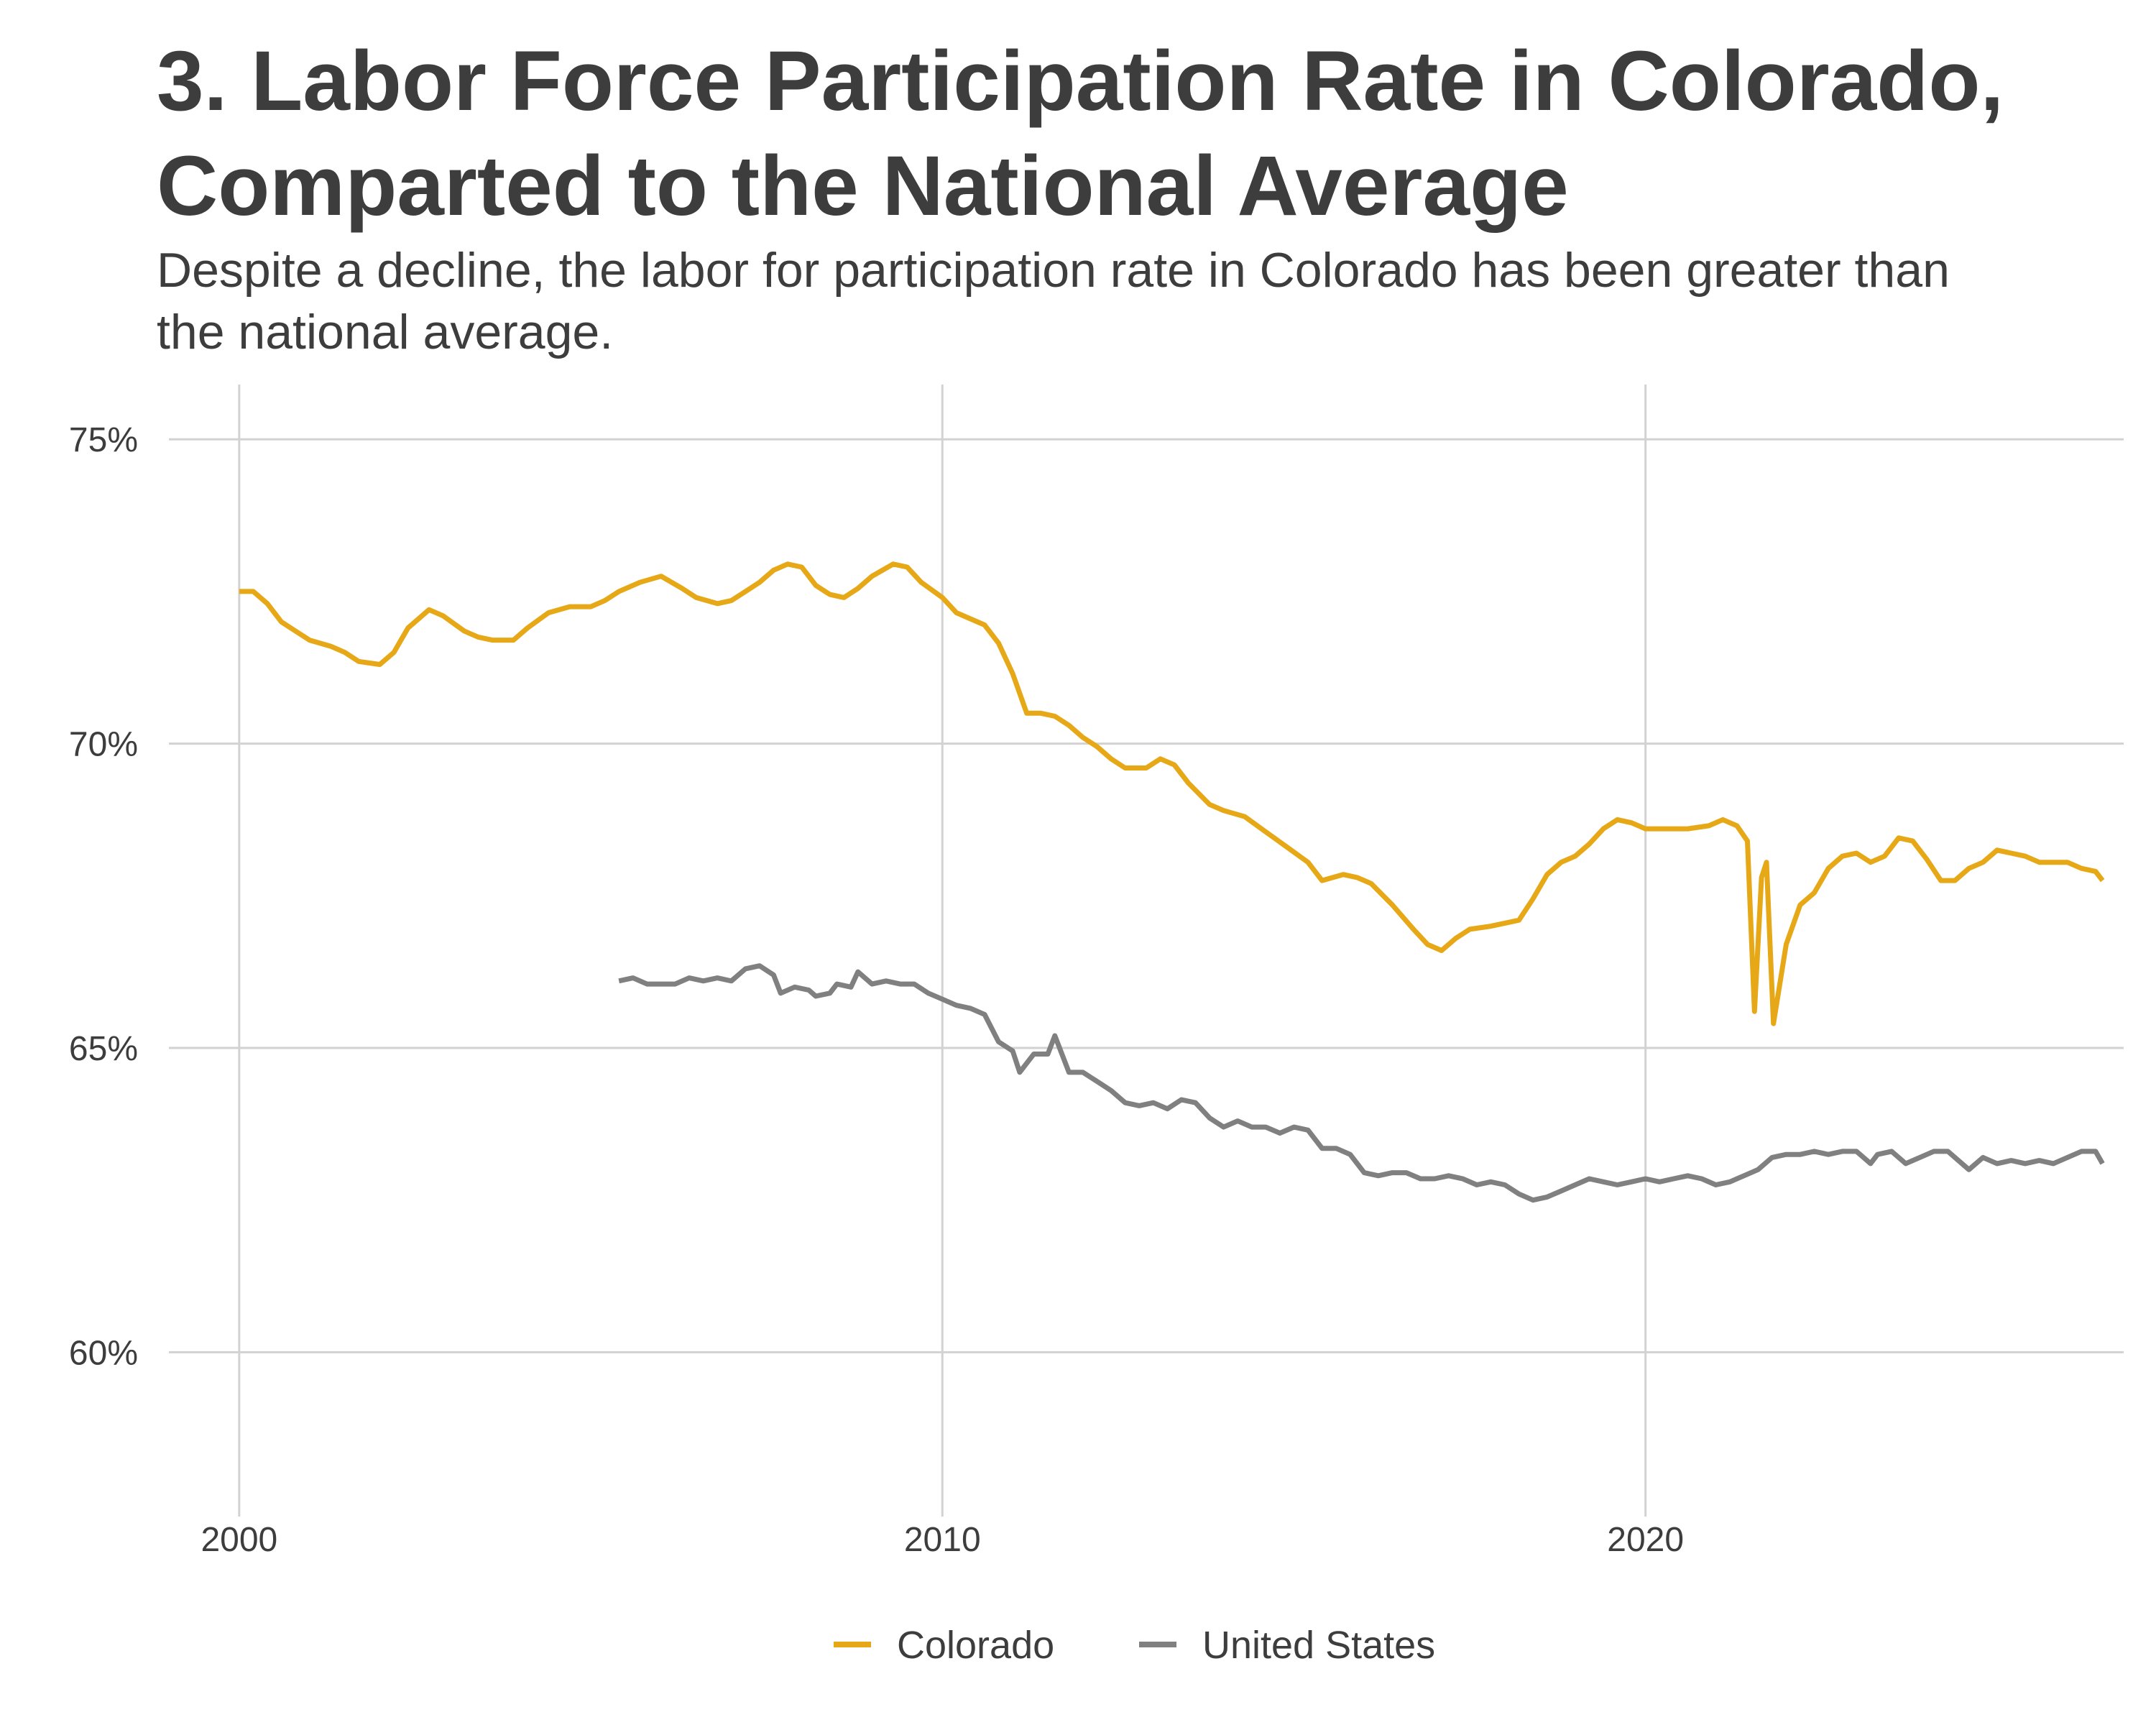 This screenshot has height=1725, width=2156. Describe the element at coordinates (103, 440) in the screenshot. I see `y-tick-label: 75%` at that location.